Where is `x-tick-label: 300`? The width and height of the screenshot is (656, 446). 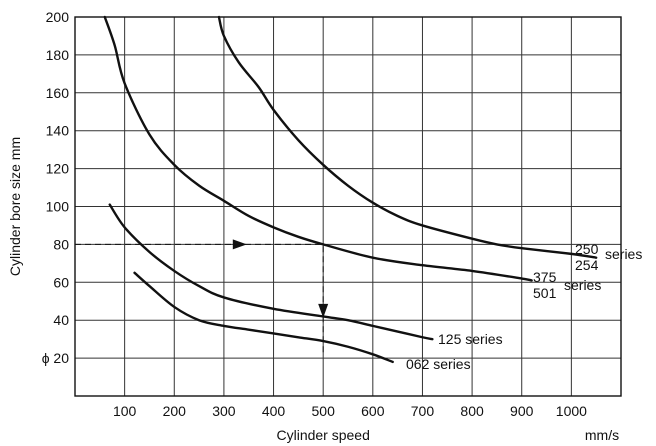
x-tick-label: 300 is located at coordinates (224, 411).